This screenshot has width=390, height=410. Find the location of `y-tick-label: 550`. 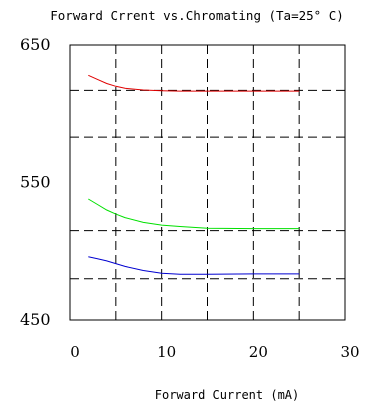

y-tick-label: 550 is located at coordinates (35, 182).